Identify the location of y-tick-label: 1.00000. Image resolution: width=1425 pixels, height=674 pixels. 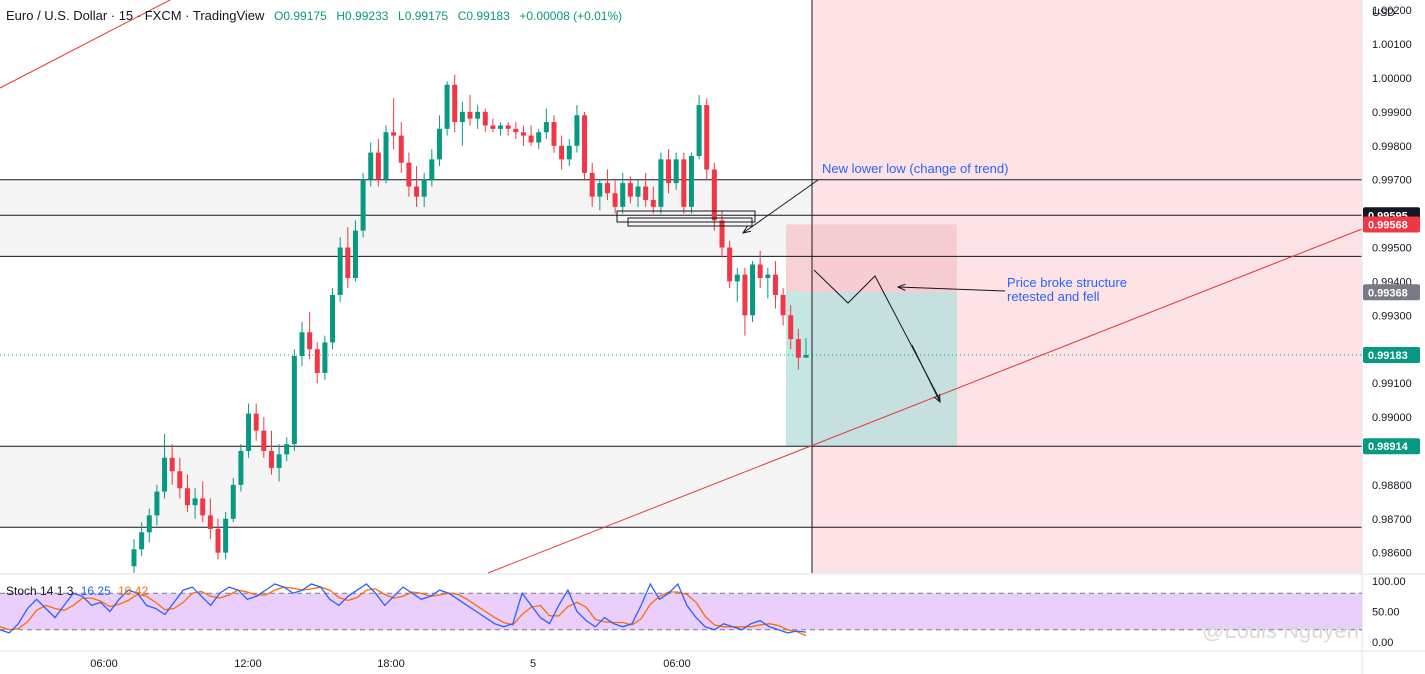
(1392, 79).